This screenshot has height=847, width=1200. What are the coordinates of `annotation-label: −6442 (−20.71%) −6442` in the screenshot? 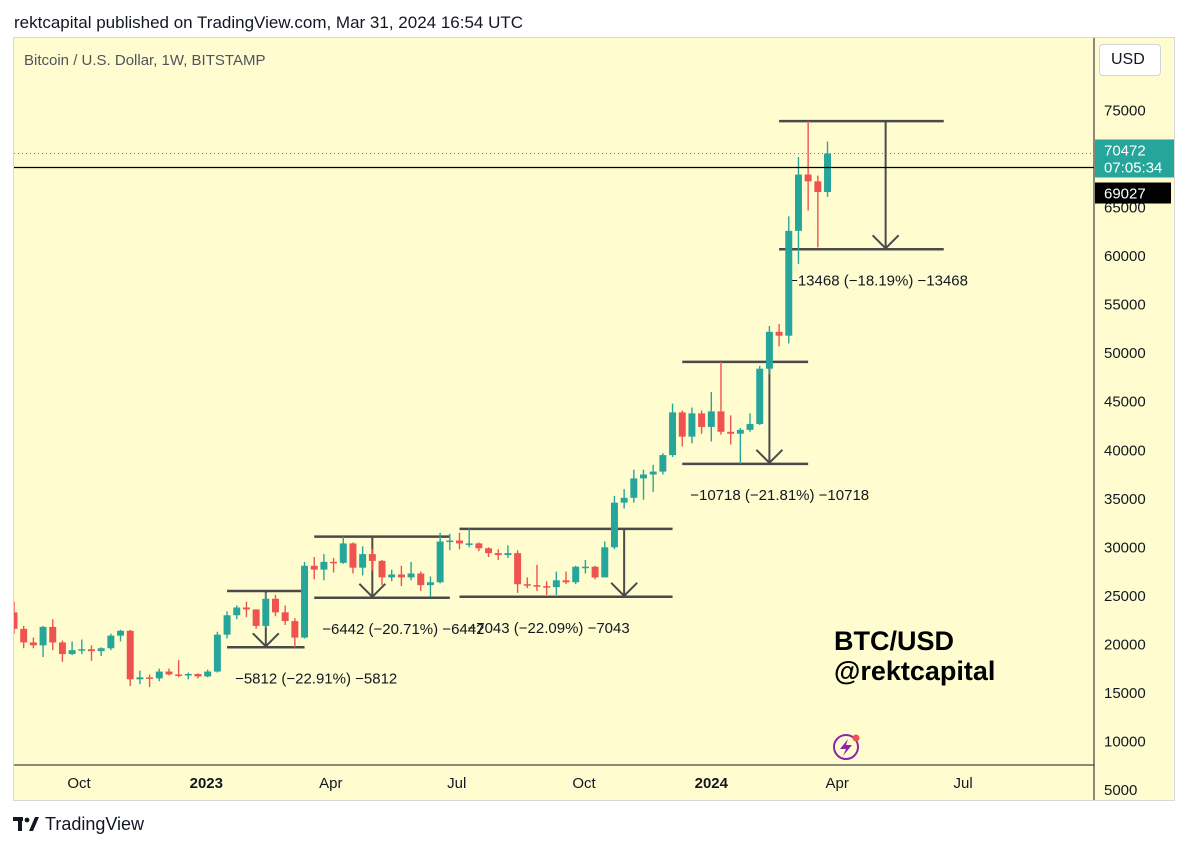 It's located at (403, 629).